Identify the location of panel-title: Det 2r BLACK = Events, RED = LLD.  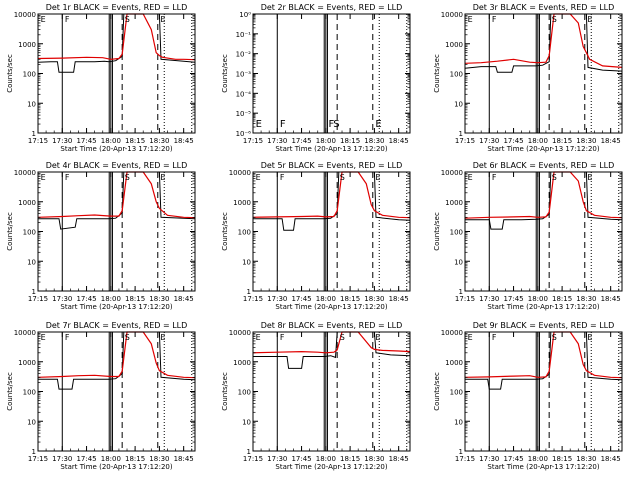
(332, 7).